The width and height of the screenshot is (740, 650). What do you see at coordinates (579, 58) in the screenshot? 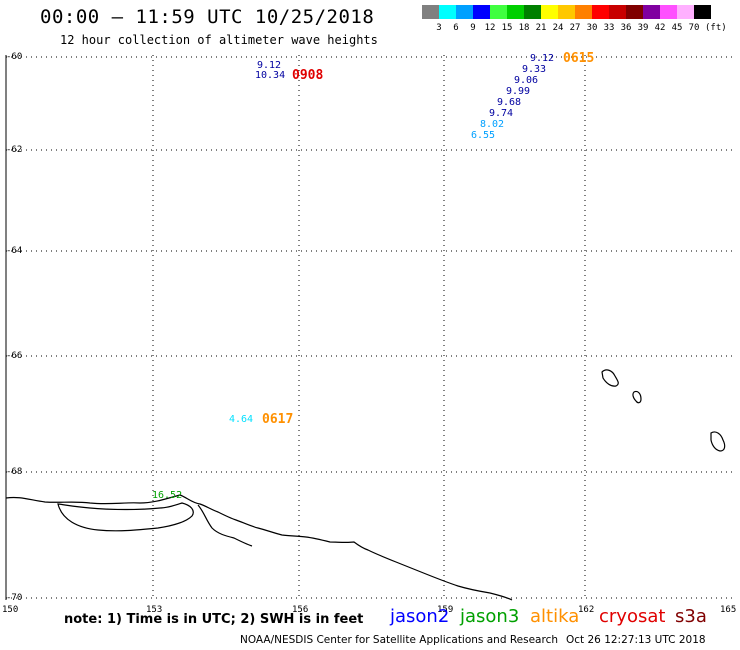
I see `pass-time: 0615` at bounding box center [579, 58].